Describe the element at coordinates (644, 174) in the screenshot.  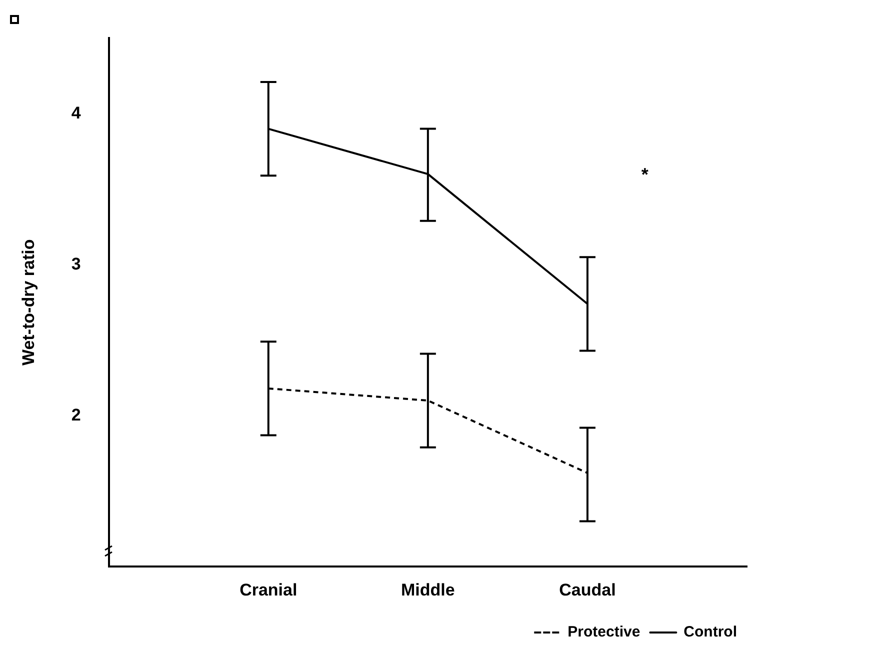
I see `annotation: *` at that location.